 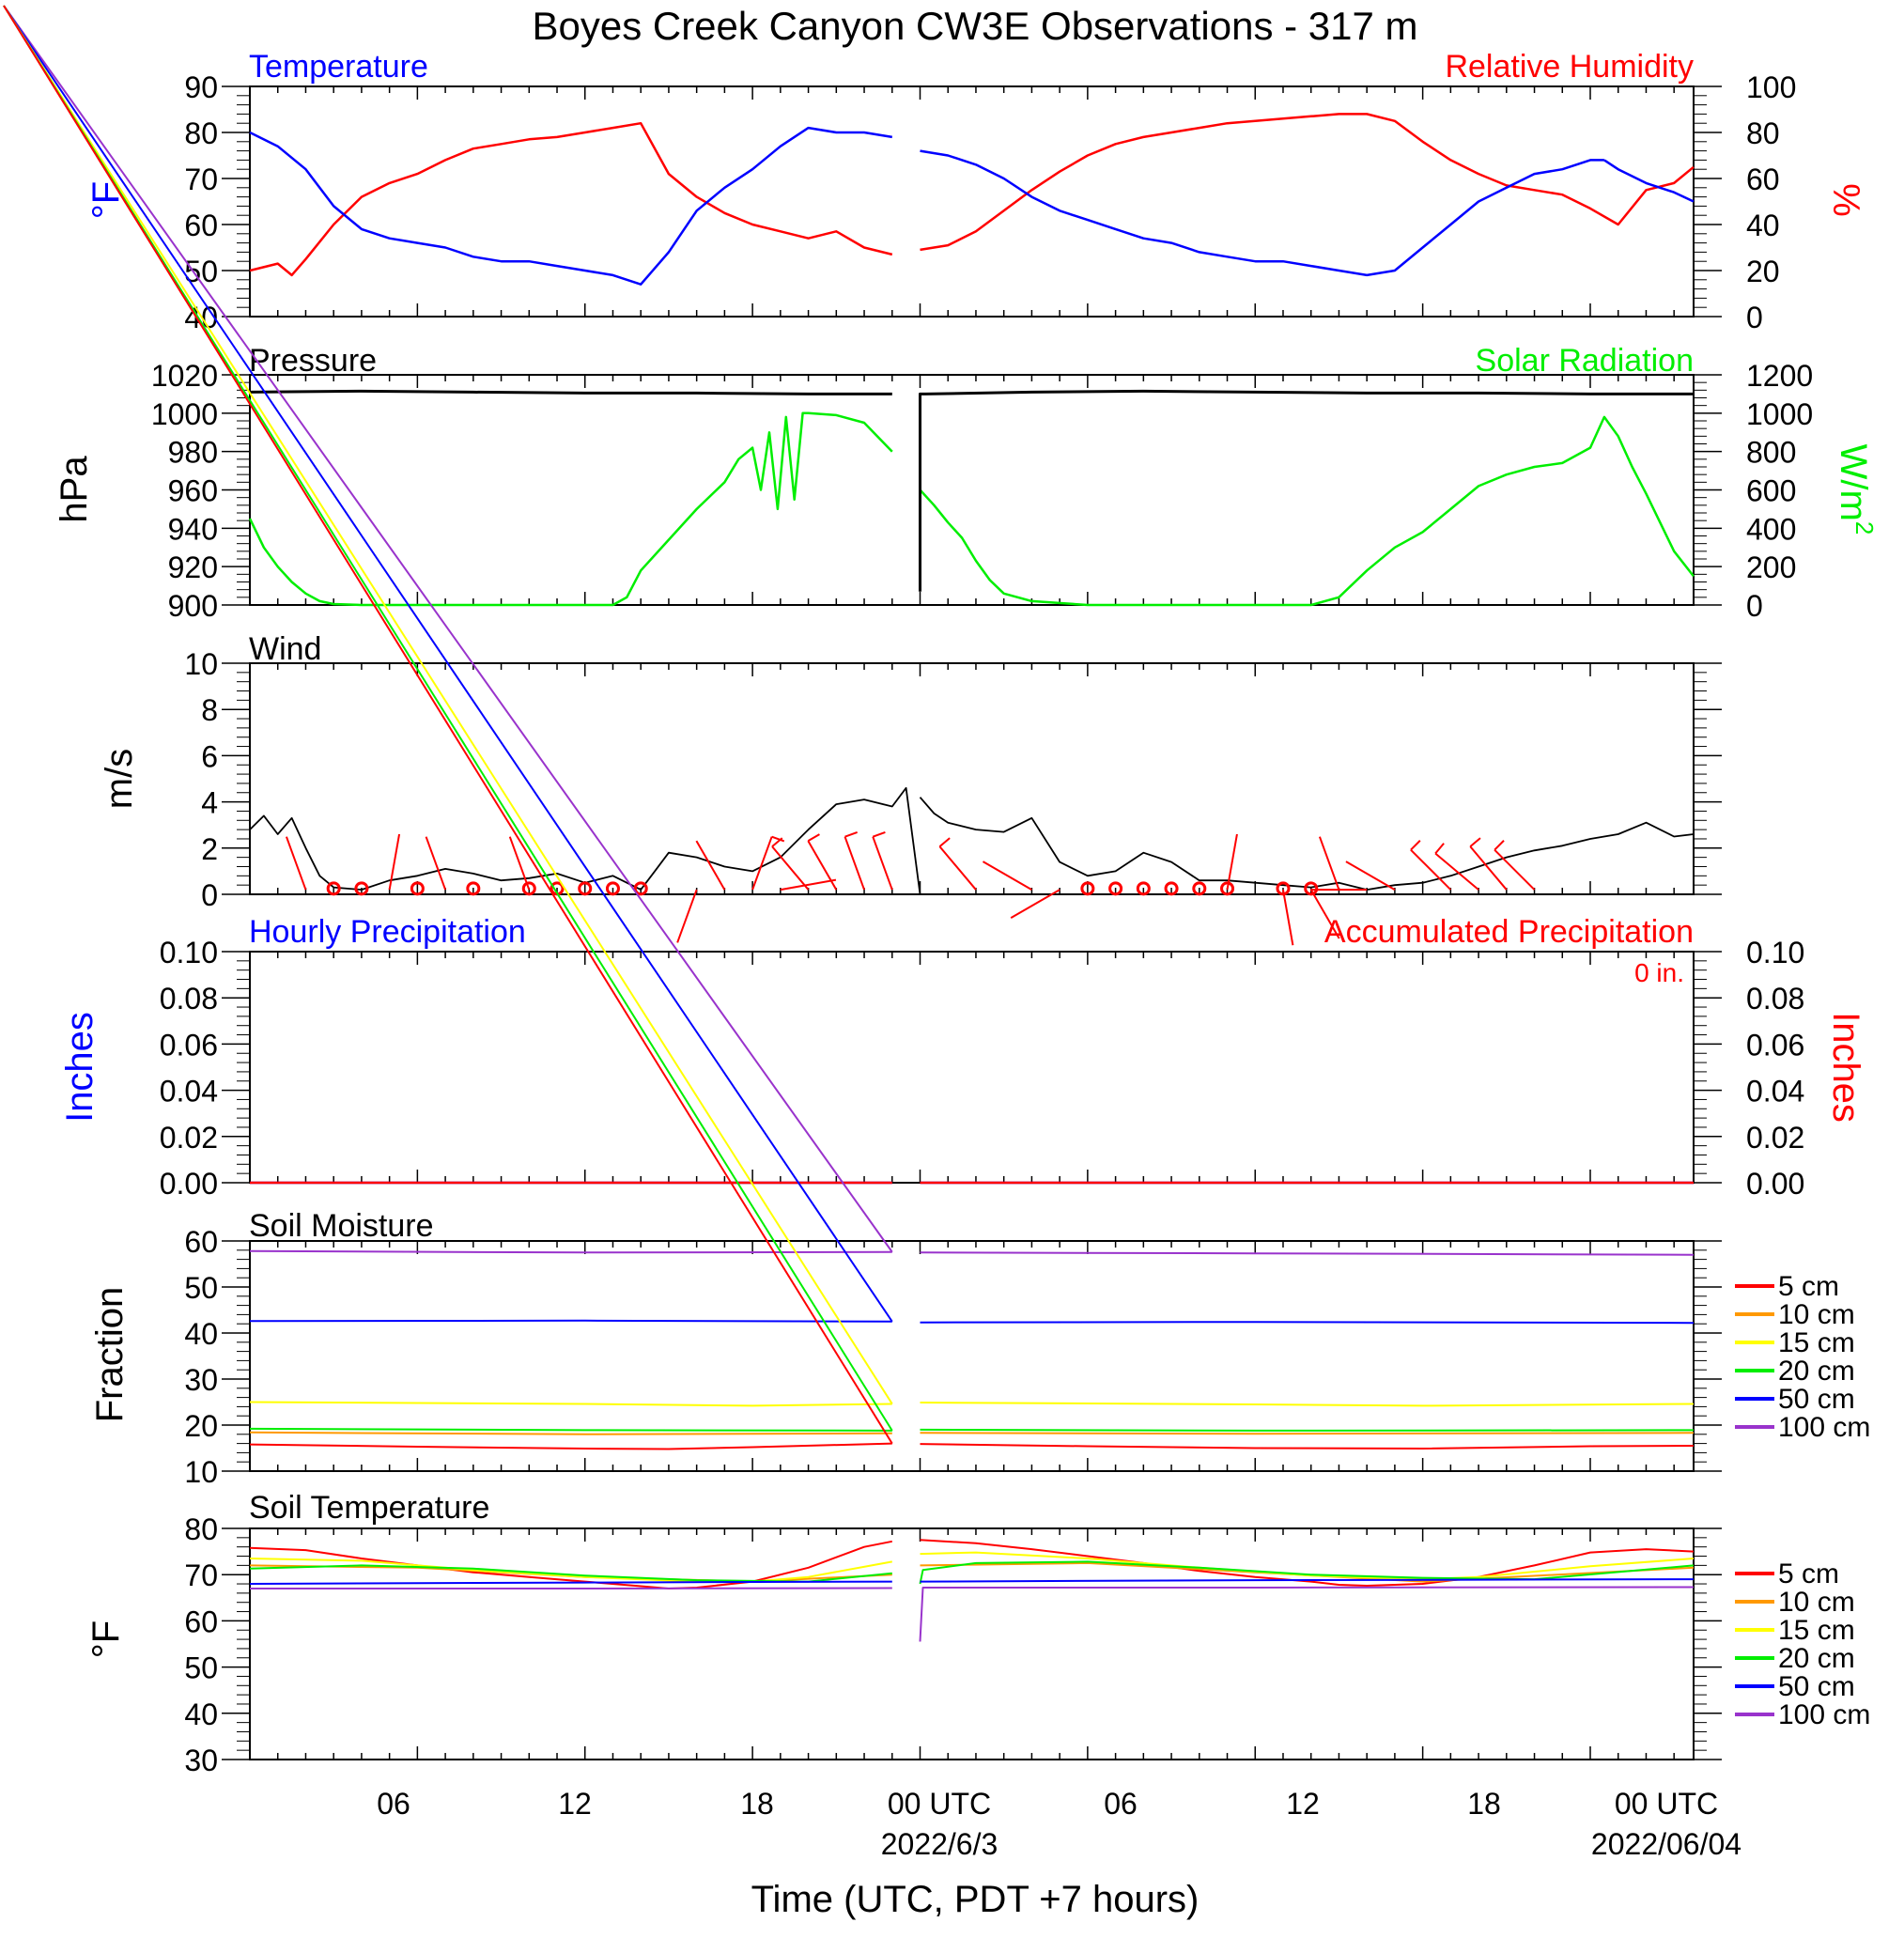 I want to click on panel3-frame, so click(x=972, y=779).